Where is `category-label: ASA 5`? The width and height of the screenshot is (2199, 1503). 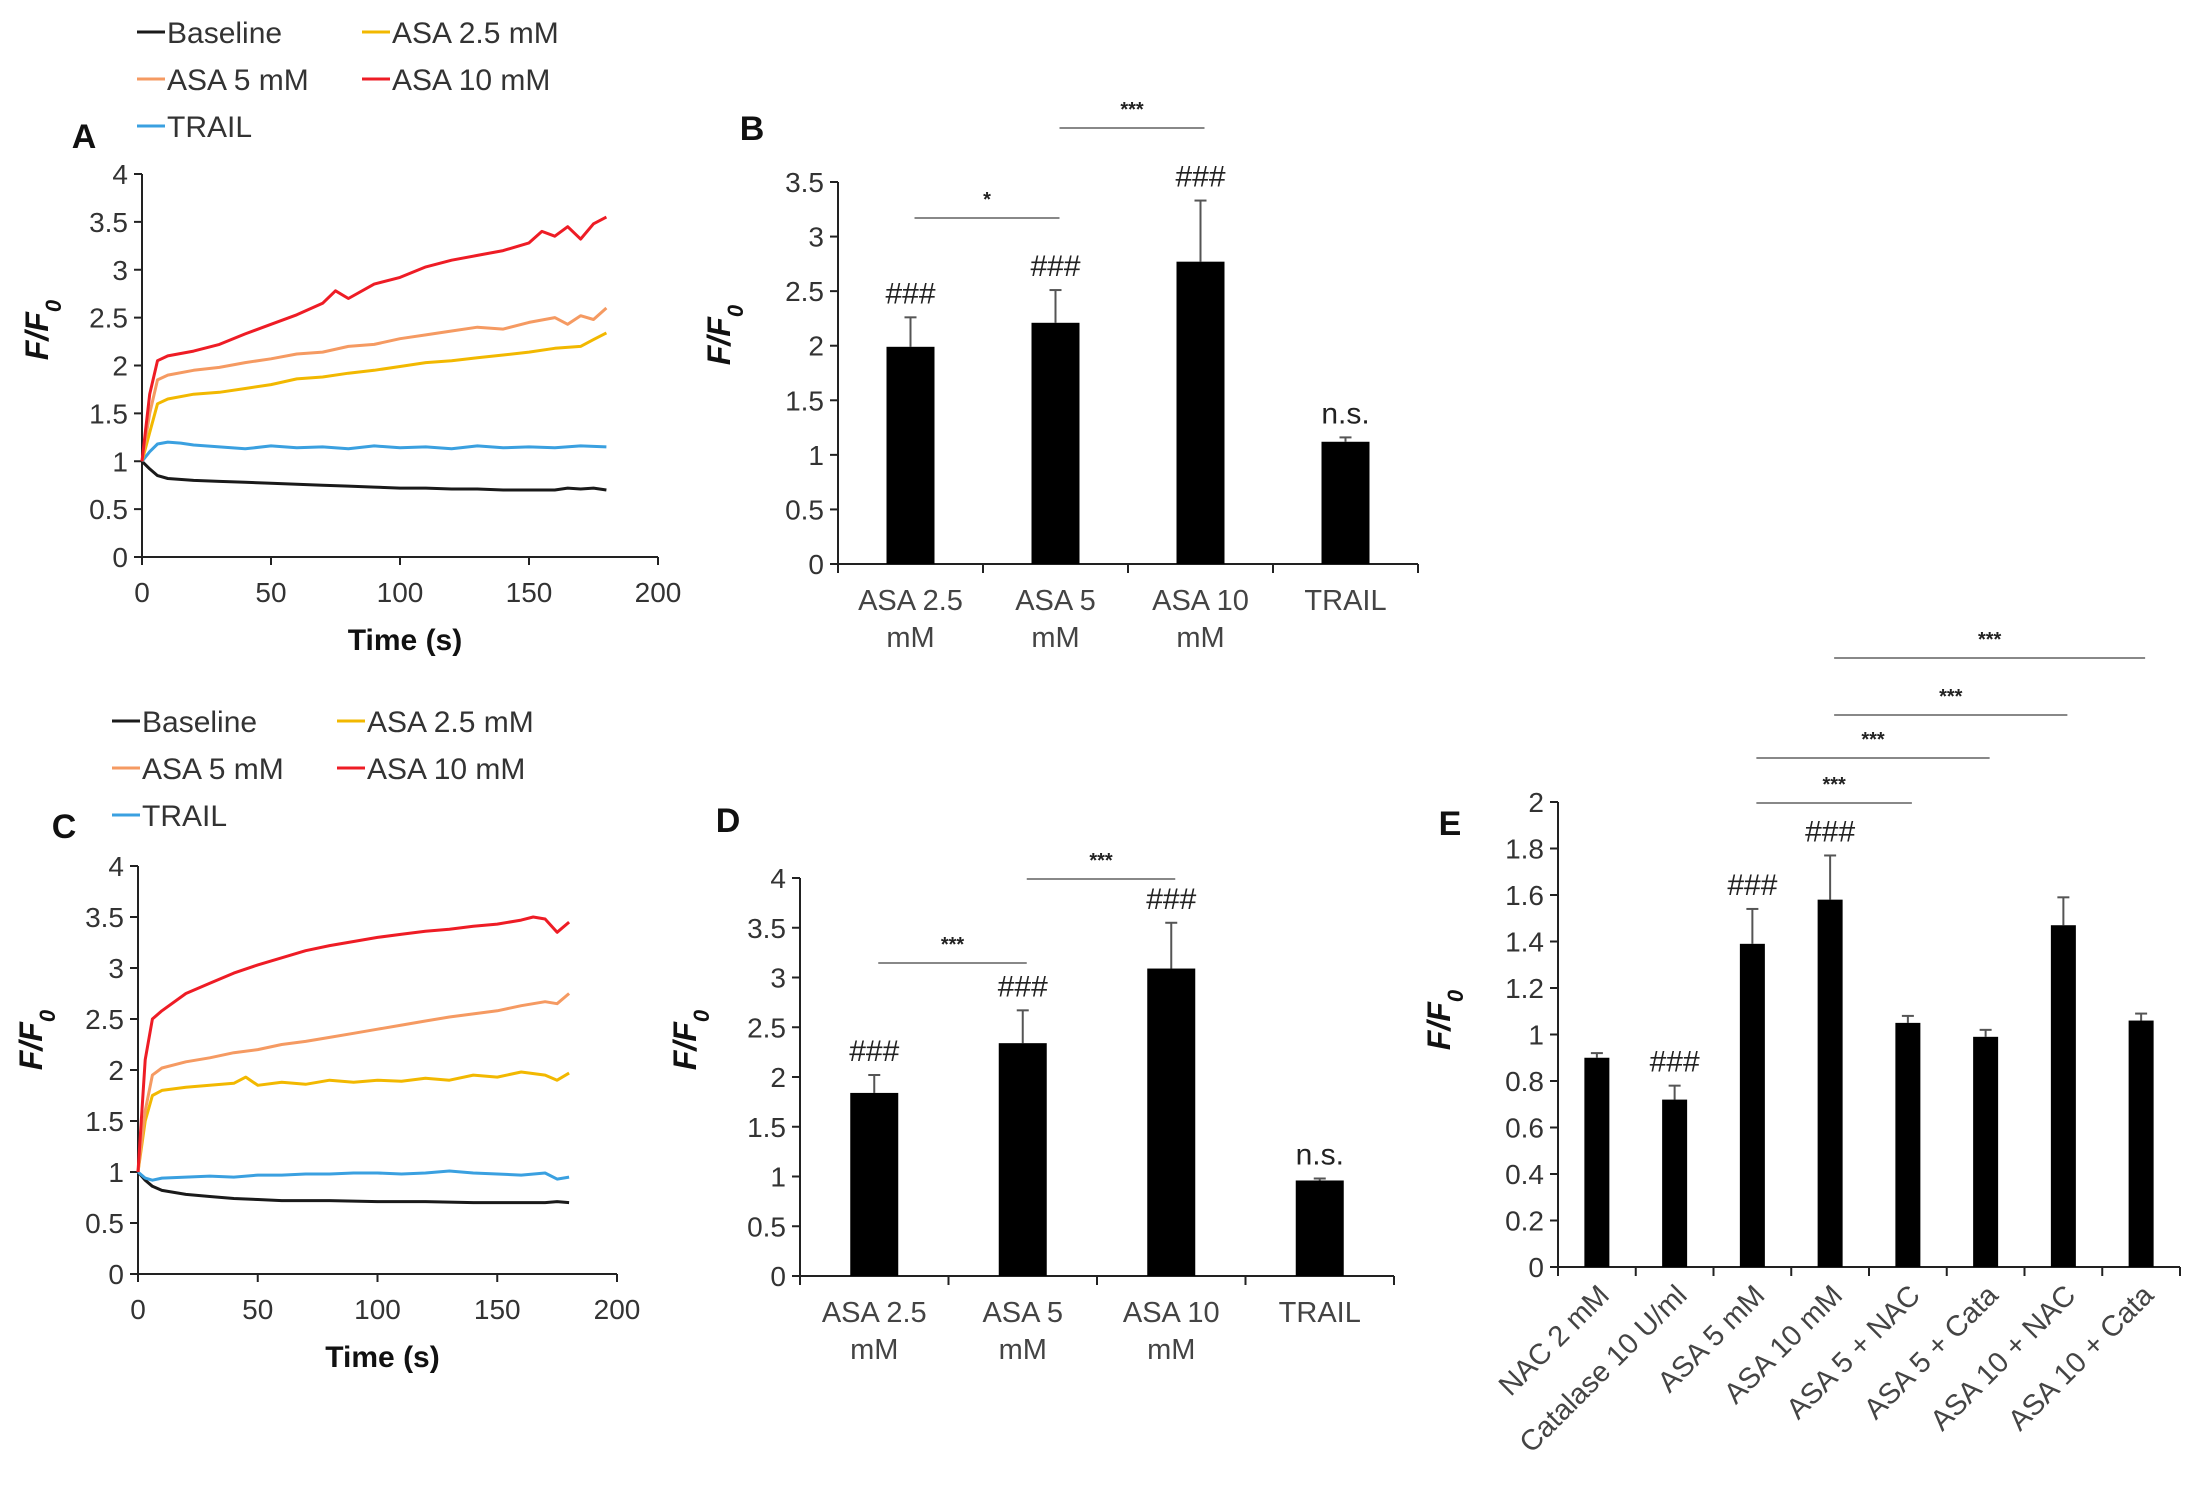 category-label: ASA 5 is located at coordinates (1055, 601).